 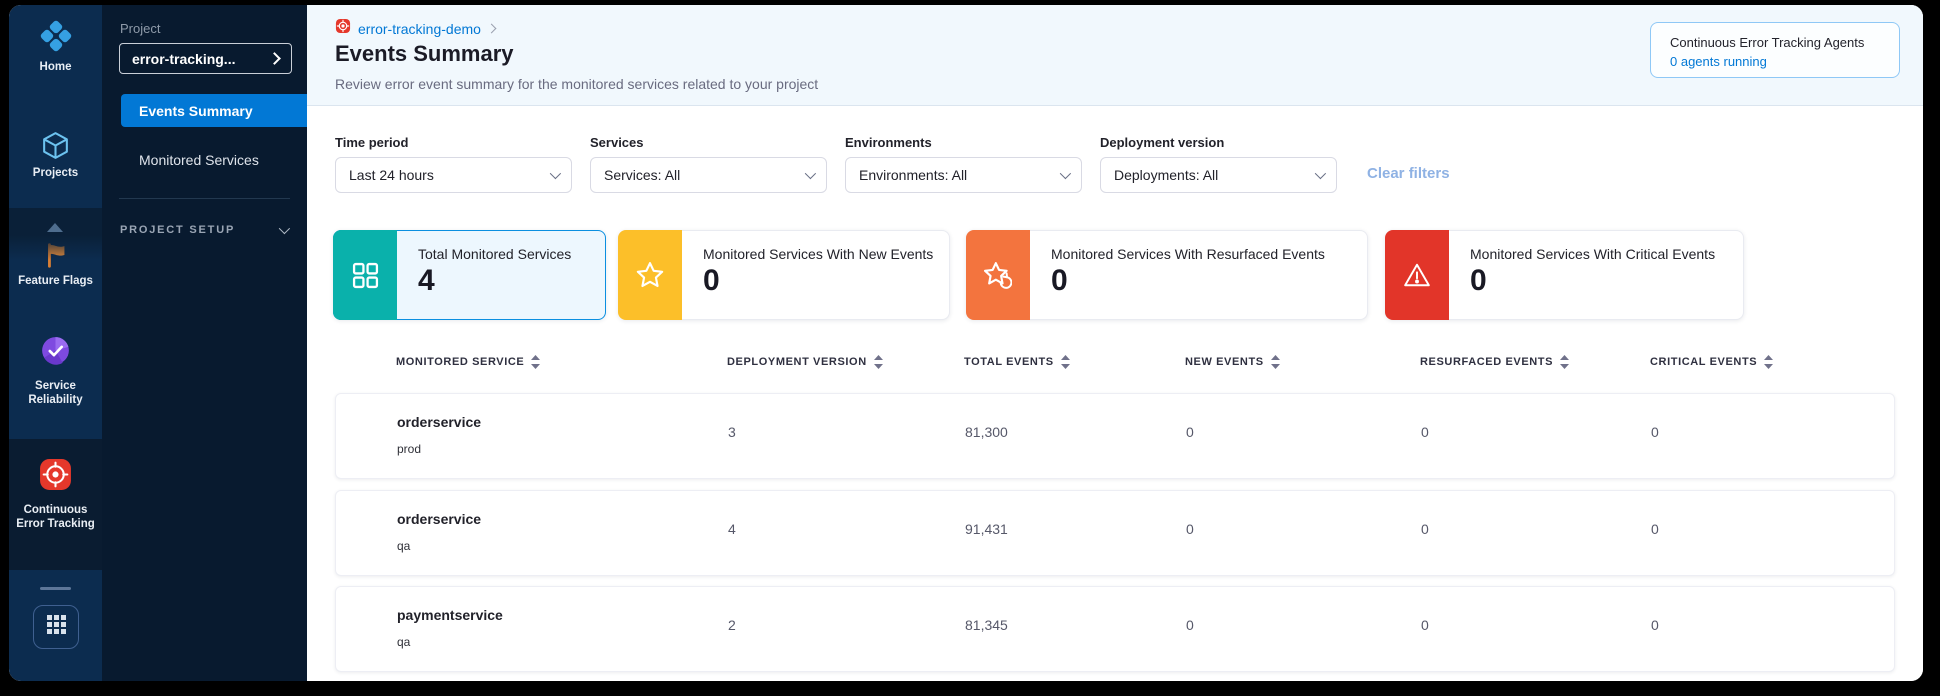 I want to click on card-new-events: Monitored Services With New Events 0, so click(x=784, y=275).